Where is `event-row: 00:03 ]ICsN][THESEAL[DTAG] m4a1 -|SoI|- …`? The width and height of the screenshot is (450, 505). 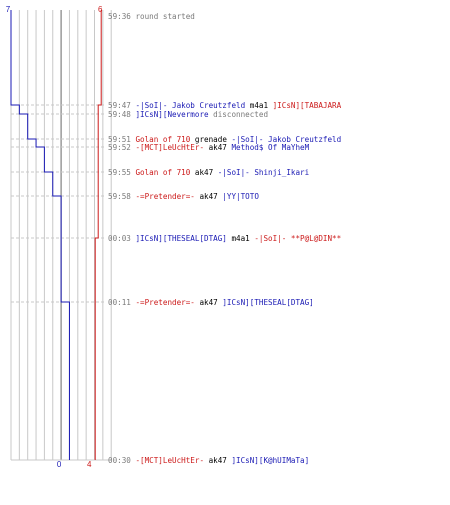 event-row: 00:03 ]ICsN][THESEAL[DTAG] m4a1 -|SoI|- … is located at coordinates (224, 238).